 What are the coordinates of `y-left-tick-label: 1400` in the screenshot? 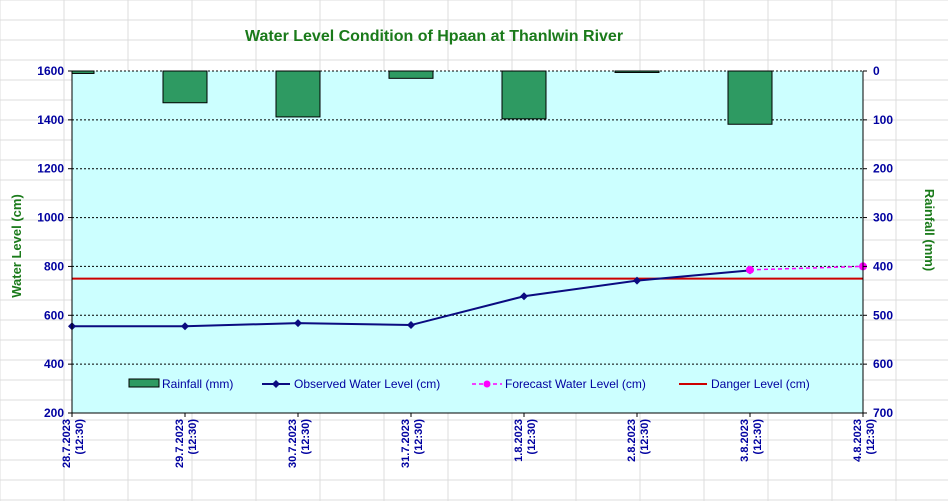 It's located at (50, 120).